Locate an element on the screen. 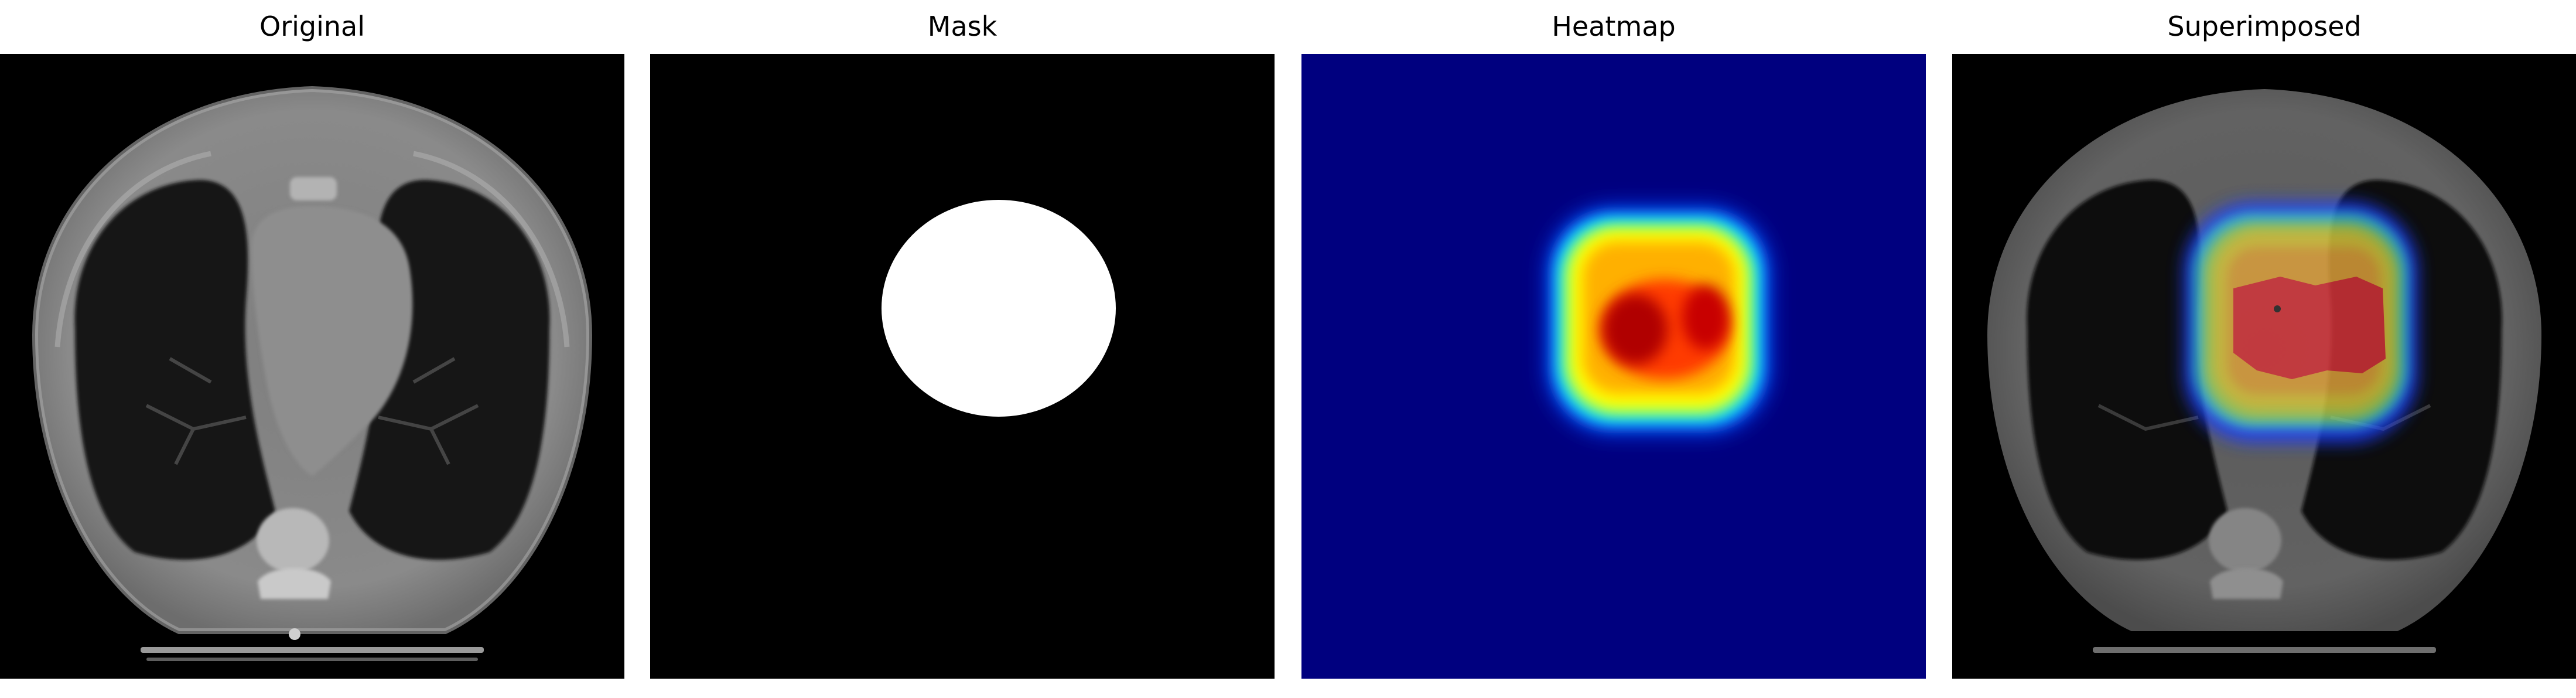 The image size is (2576, 698). panel-title-mask: Mask is located at coordinates (962, 27).